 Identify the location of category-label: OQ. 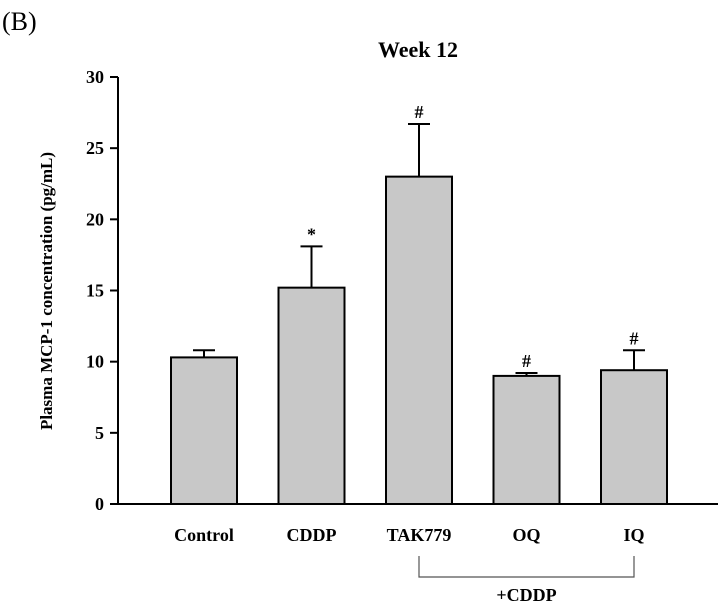
(526, 535).